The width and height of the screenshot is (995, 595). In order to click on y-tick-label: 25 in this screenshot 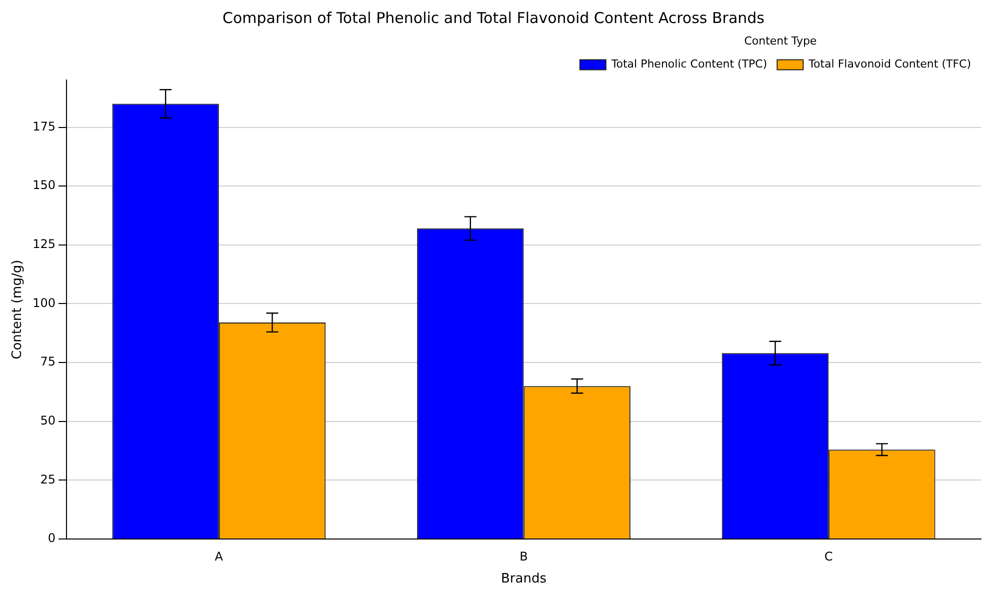, I will do `click(48, 479)`.